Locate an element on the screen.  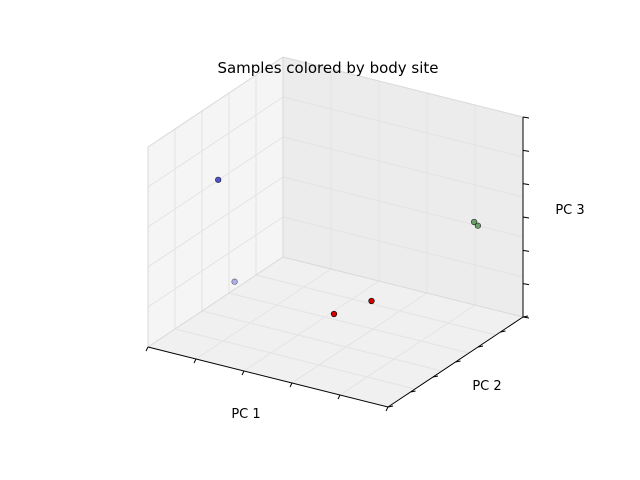
x-axis-line is located at coordinates (268, 377).